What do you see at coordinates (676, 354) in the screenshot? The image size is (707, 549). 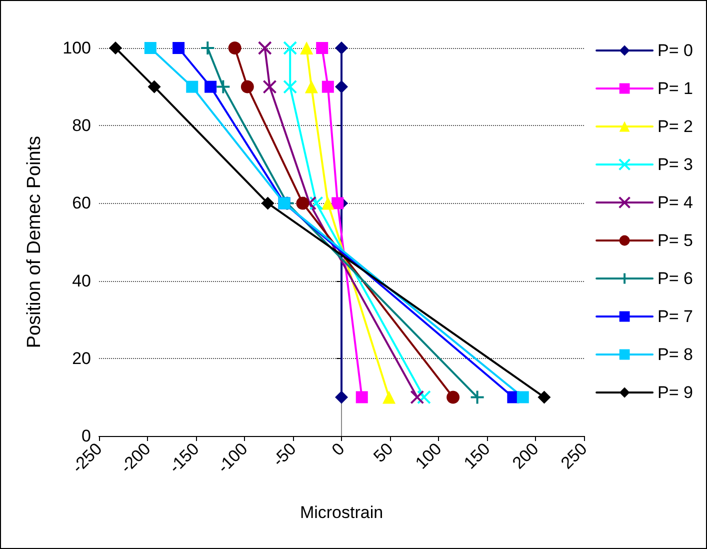 I see `legend-label: P= 8` at bounding box center [676, 354].